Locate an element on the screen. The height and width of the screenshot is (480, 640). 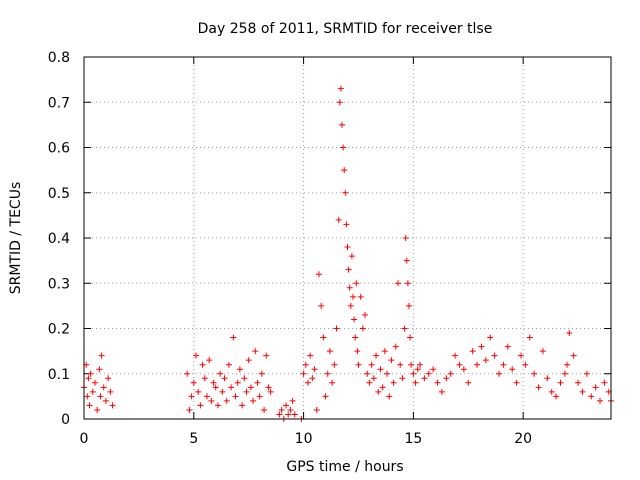
y-tick-label: 0.7 is located at coordinates (59, 103).